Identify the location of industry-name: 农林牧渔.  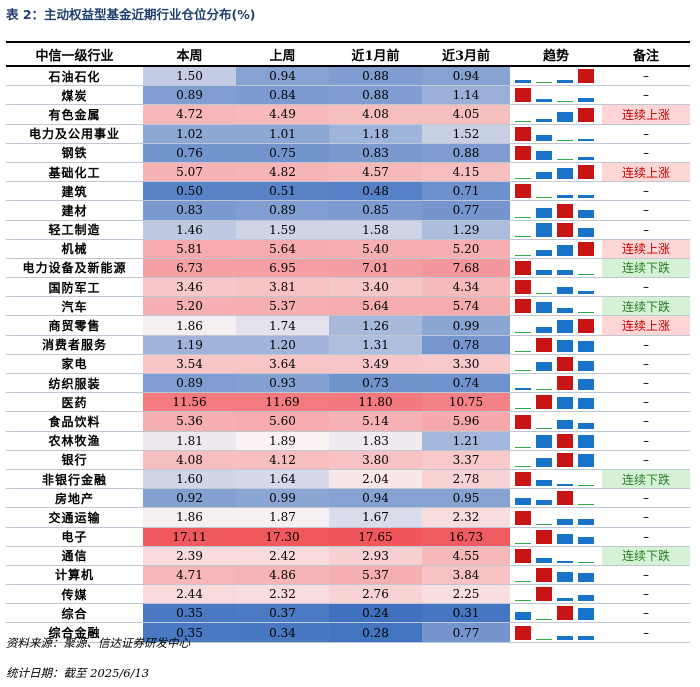
(74, 441).